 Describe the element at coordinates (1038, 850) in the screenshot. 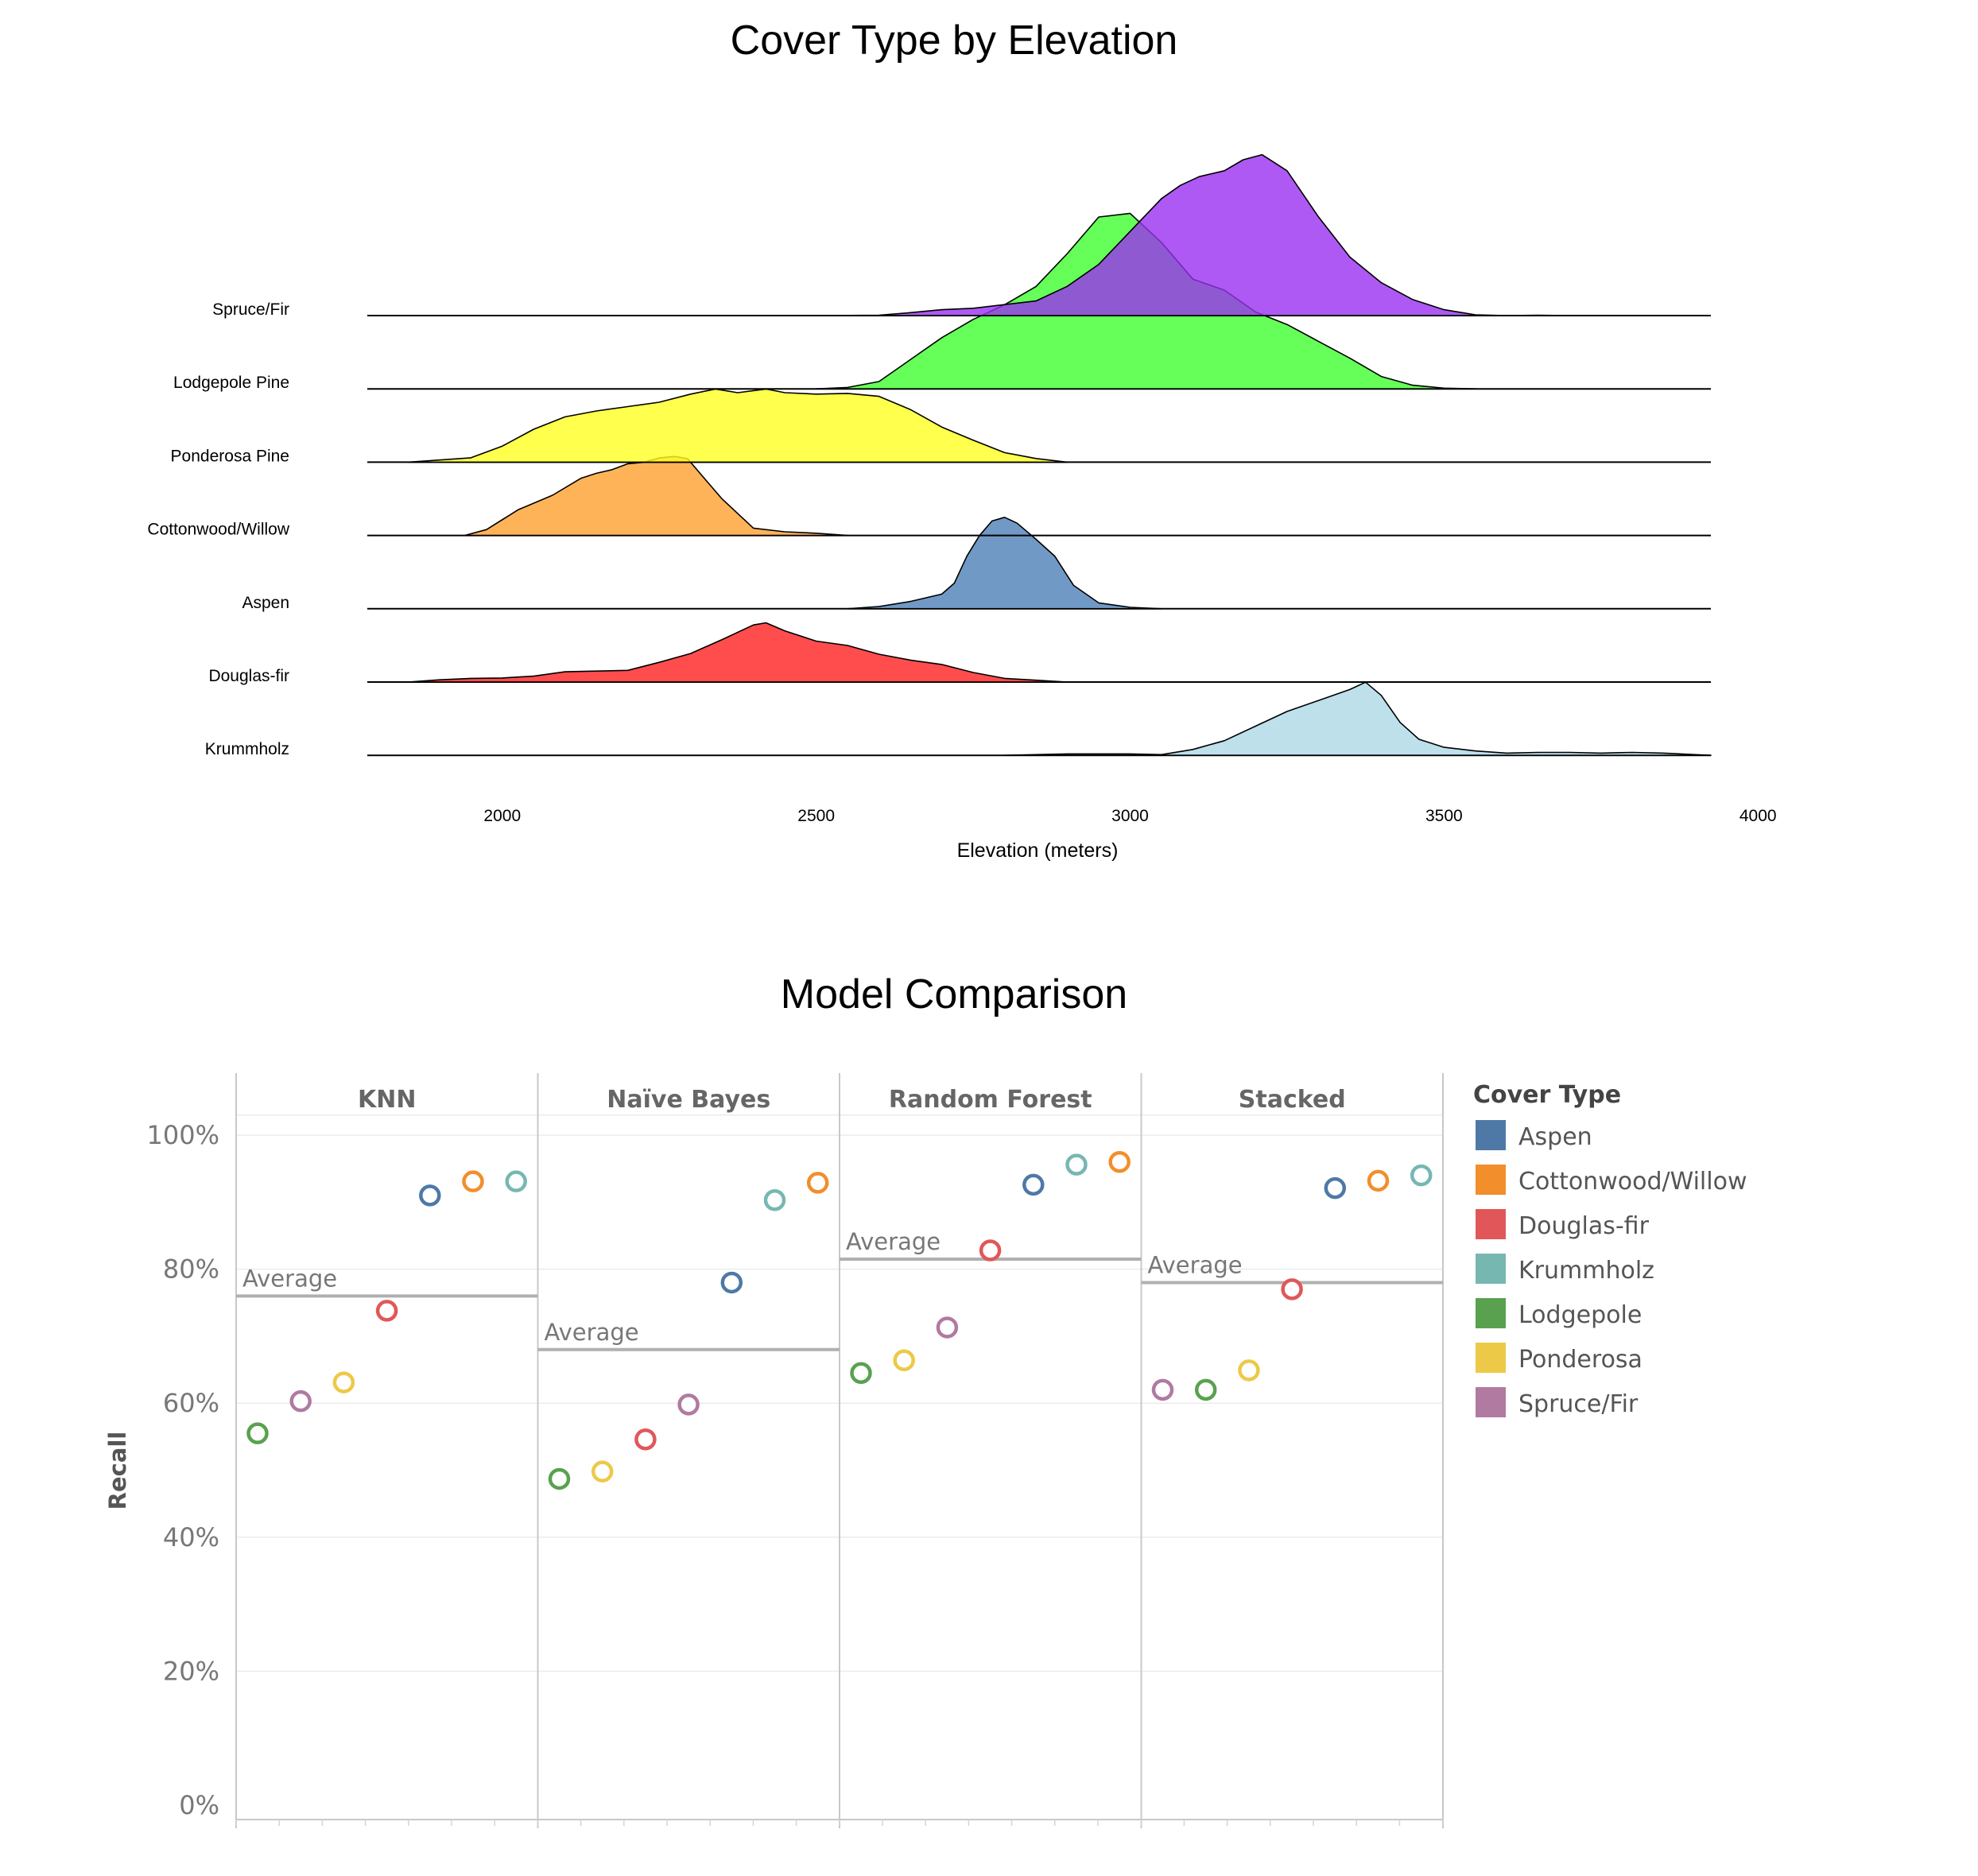

I see `x-axis-label: Elevation (meters)` at that location.